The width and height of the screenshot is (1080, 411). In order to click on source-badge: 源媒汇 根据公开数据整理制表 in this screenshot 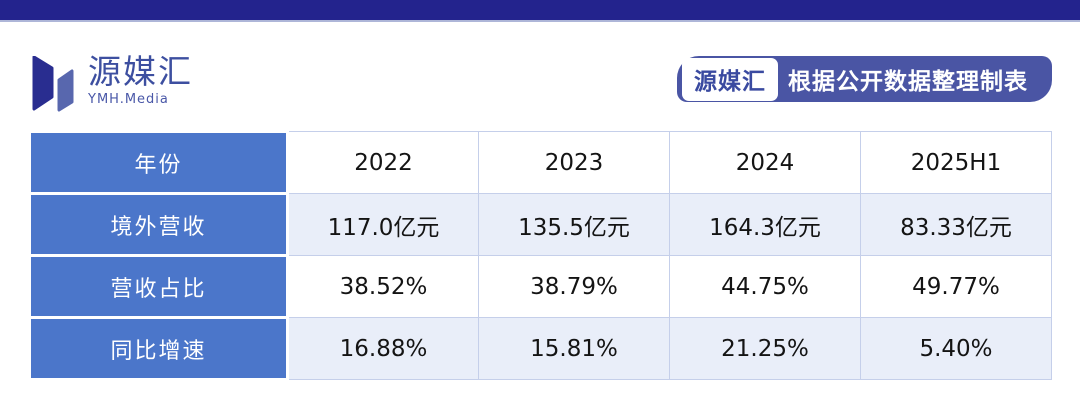, I will do `click(864, 79)`.